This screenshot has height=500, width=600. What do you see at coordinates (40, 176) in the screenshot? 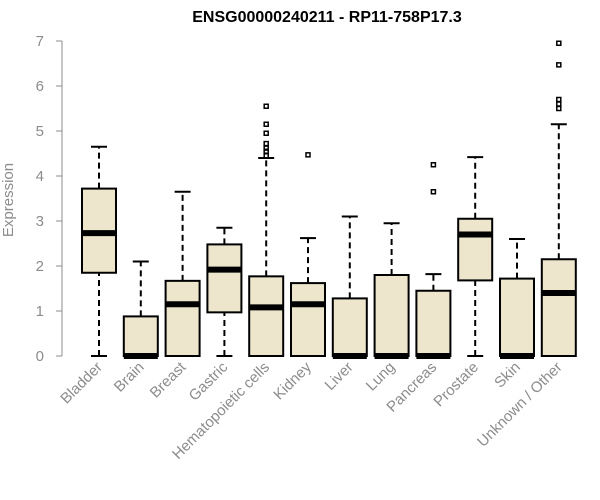
I see `y-tick-label: 4` at bounding box center [40, 176].